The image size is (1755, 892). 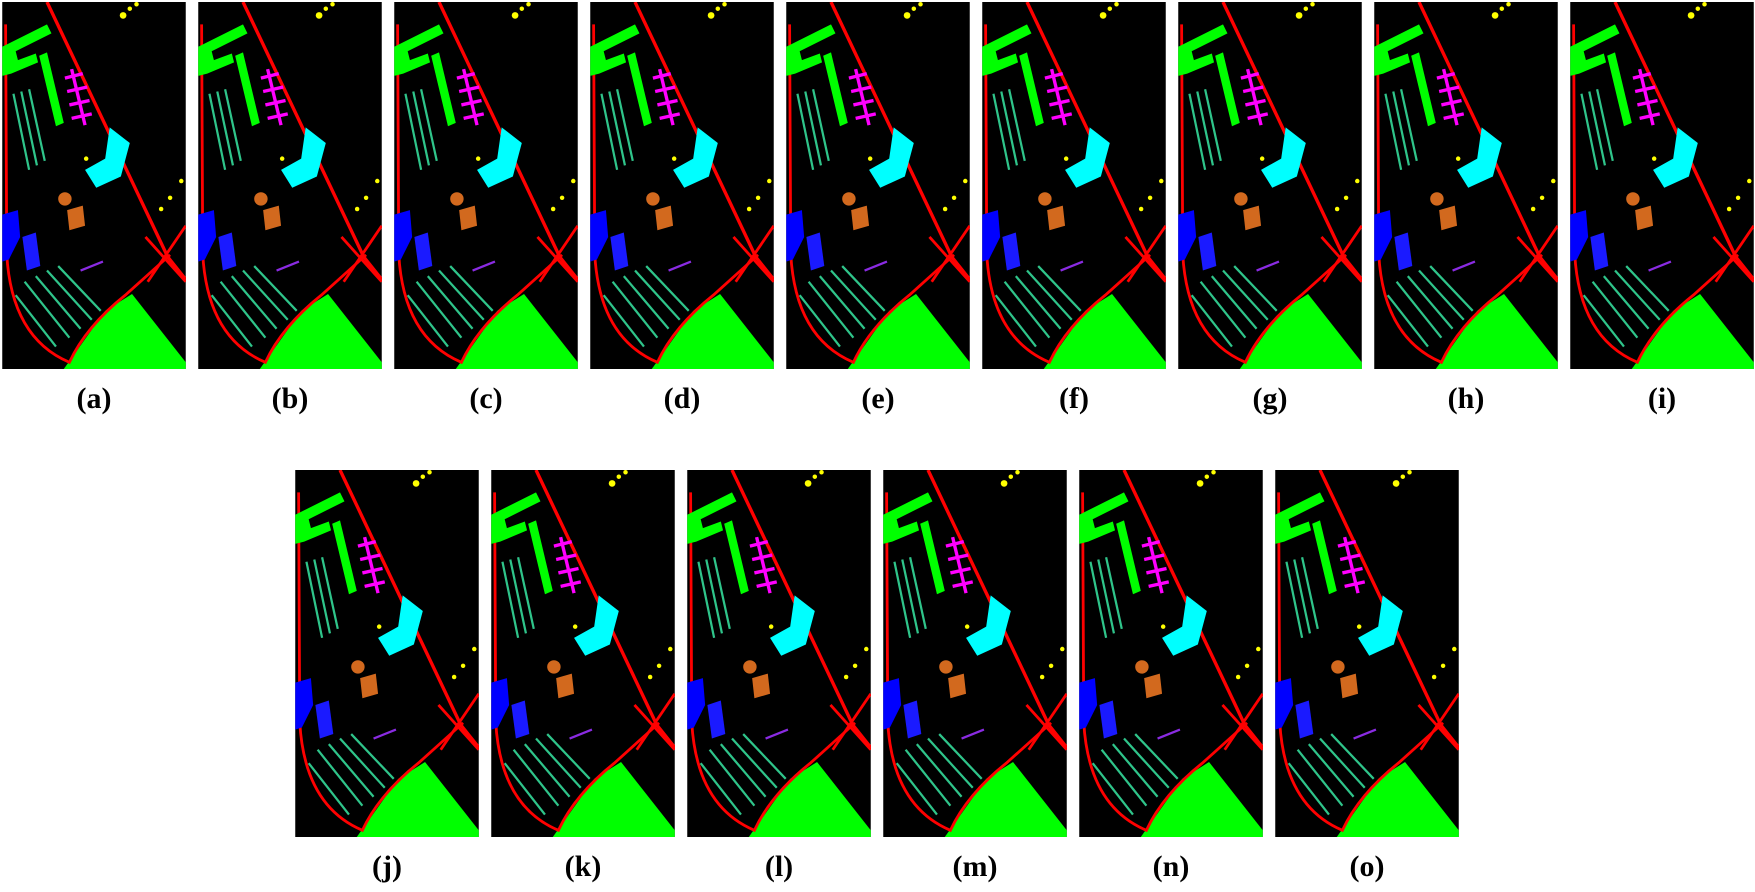 I want to click on panel-label: (j), so click(x=387, y=866).